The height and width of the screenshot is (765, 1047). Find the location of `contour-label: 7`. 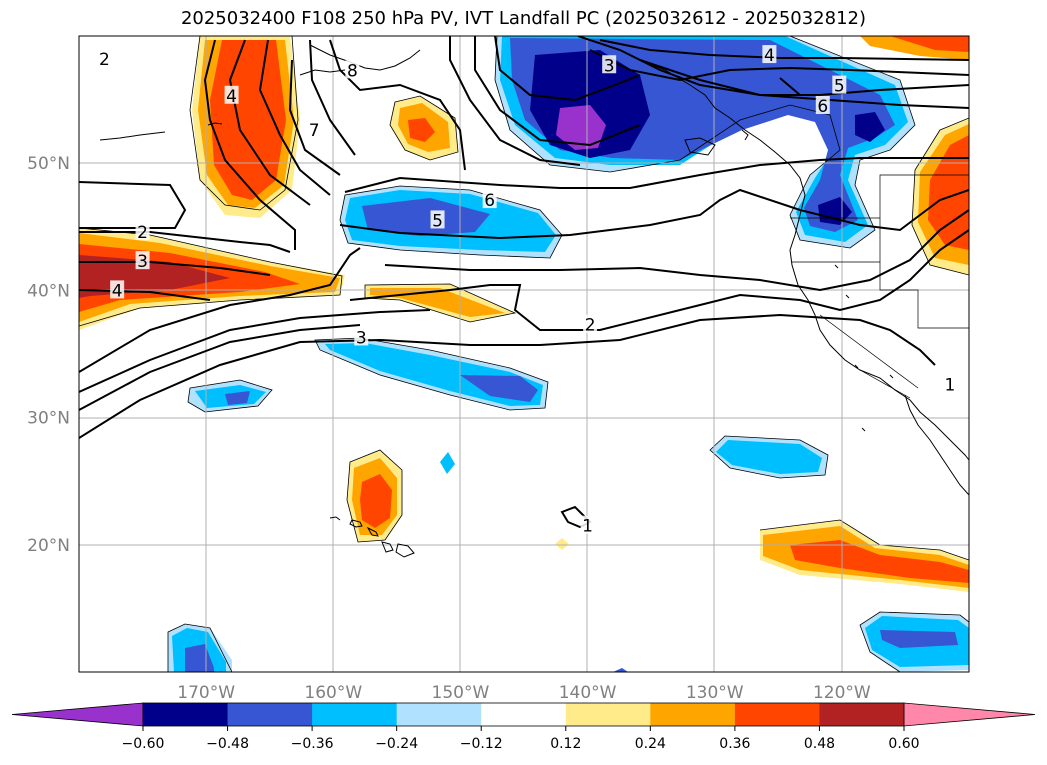

contour-label: 7 is located at coordinates (314, 131).